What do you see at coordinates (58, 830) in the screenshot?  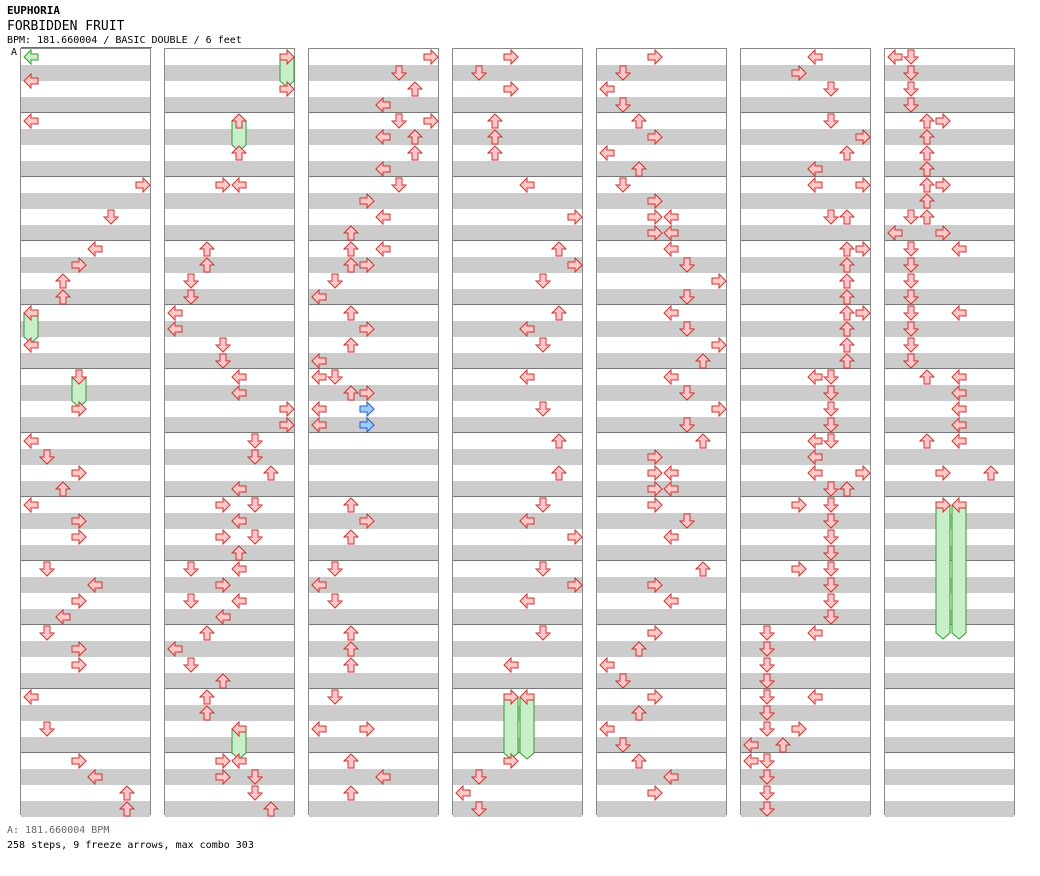 I see `bpm-legend: A: 181.660004 BPM` at bounding box center [58, 830].